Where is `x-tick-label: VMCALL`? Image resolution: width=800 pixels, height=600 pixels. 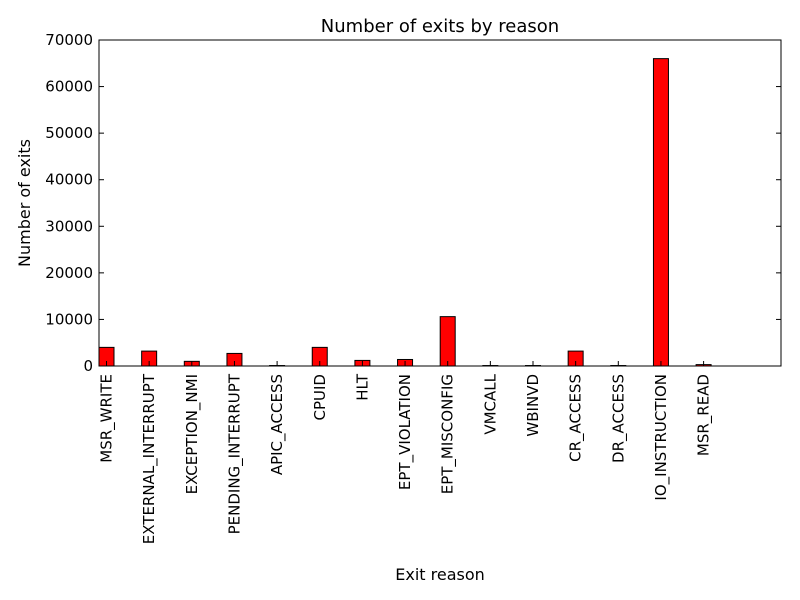
x-tick-label: VMCALL is located at coordinates (490, 403).